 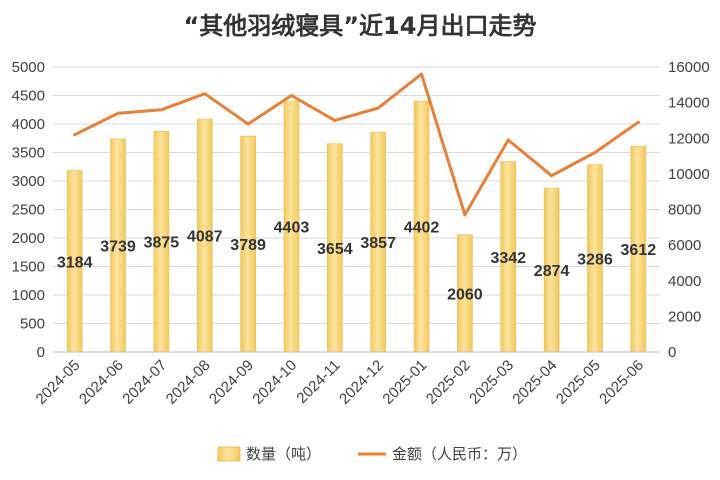 I want to click on legend: 数量（吨） 金额（人民币：万）, so click(x=372, y=454).